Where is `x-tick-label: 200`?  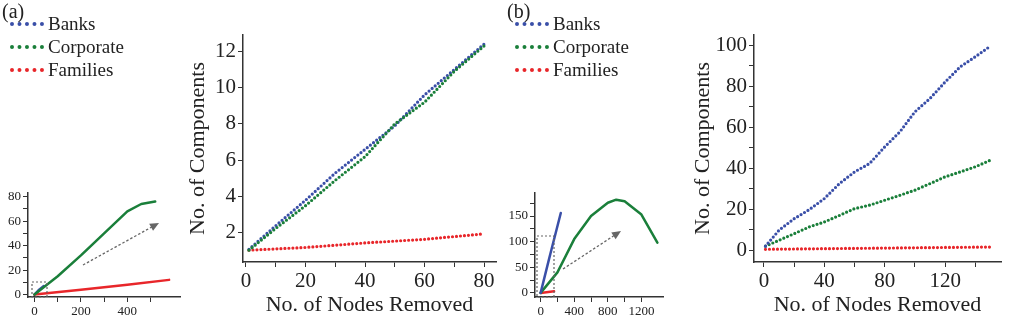 x-tick-label: 200 is located at coordinates (81, 311).